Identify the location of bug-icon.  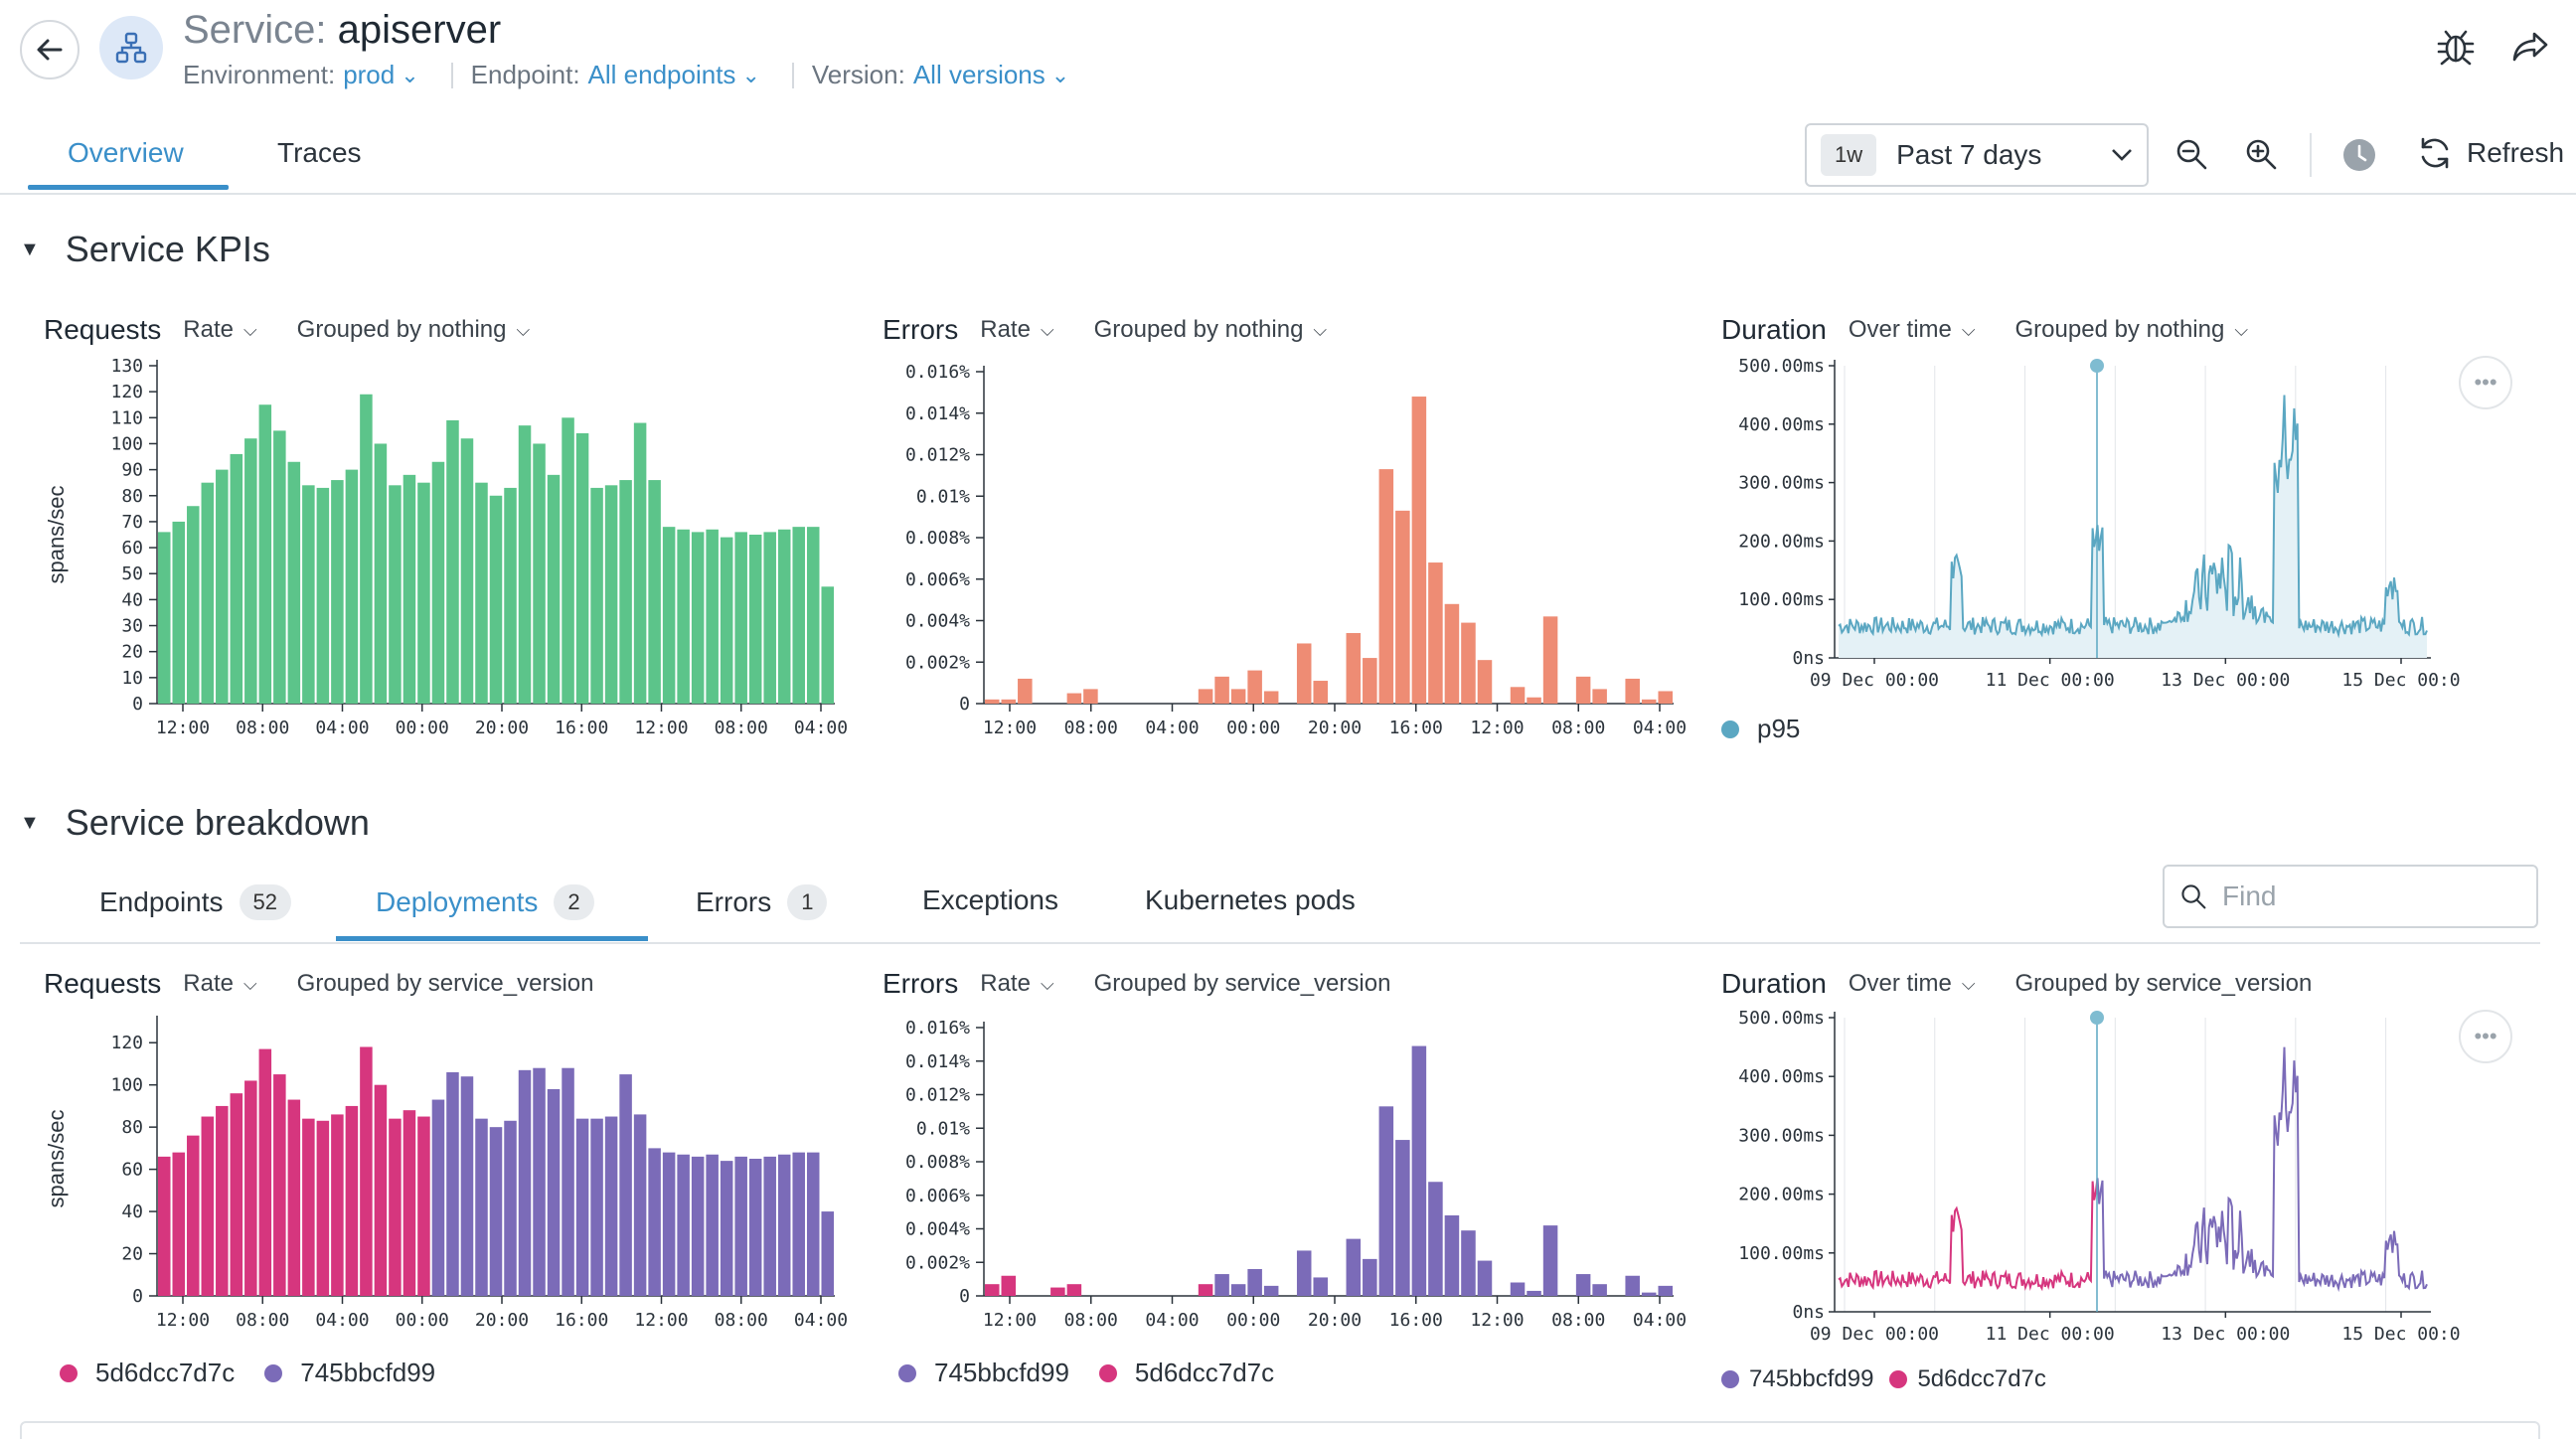
(2456, 48).